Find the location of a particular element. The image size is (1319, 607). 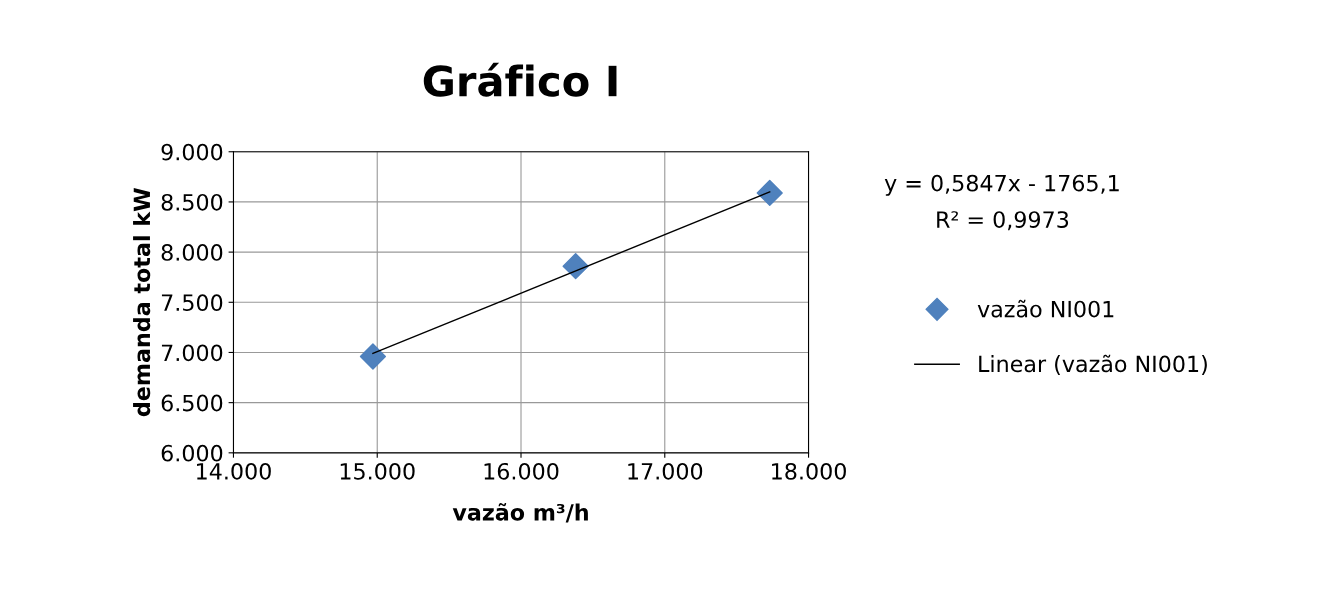

x-tick-label: 18.000 is located at coordinates (809, 471).